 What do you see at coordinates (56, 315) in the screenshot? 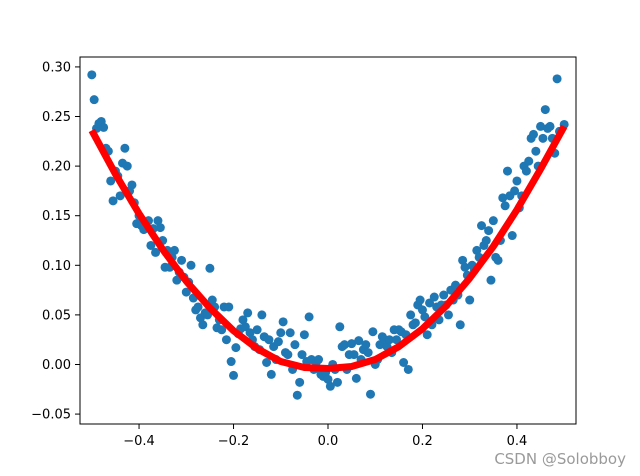
I see `y-tick-label: 0.05` at bounding box center [56, 315].